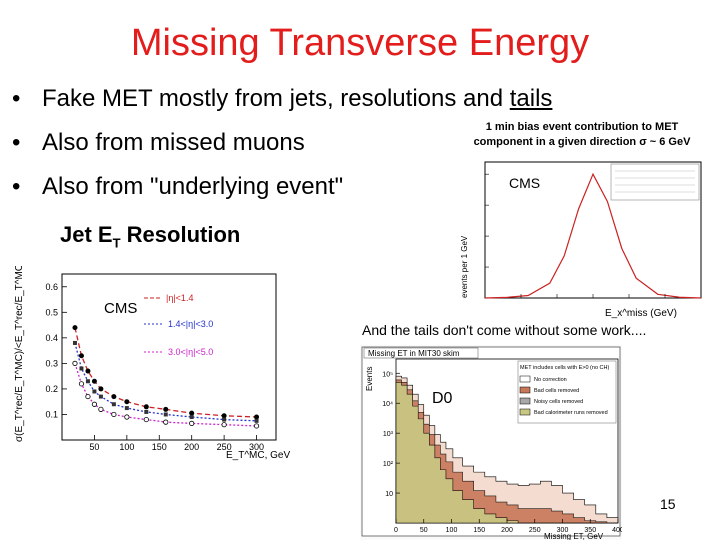 This screenshot has height=540, width=720. Describe the element at coordinates (360, 43) in the screenshot. I see `slide-title: Missing Transverse Energy` at that location.